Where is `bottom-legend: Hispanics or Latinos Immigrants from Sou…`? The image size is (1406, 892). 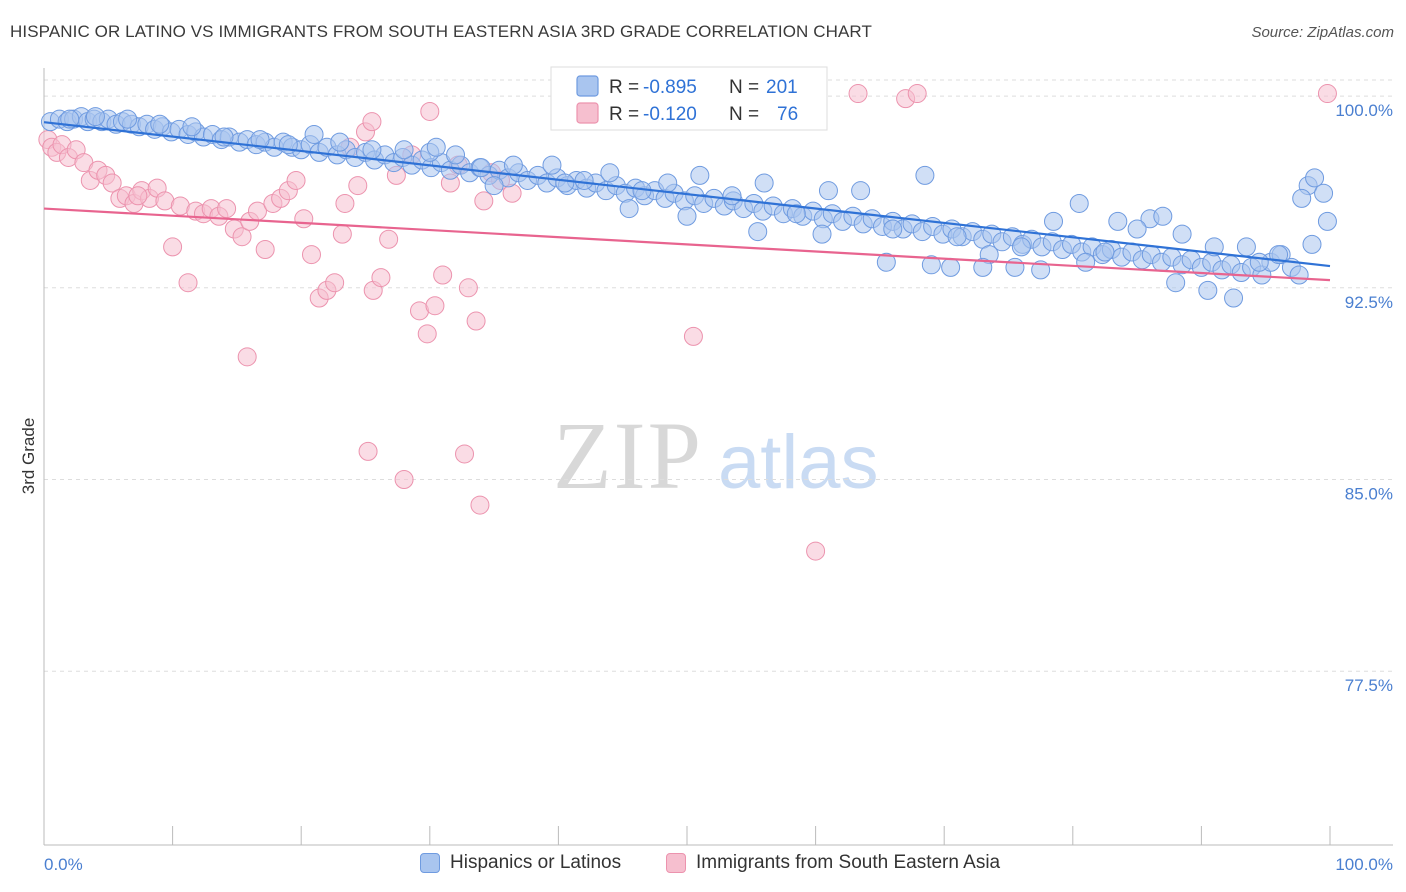 bottom-legend: Hispanics or Latinos Immigrants from Sou… is located at coordinates (703, 865).